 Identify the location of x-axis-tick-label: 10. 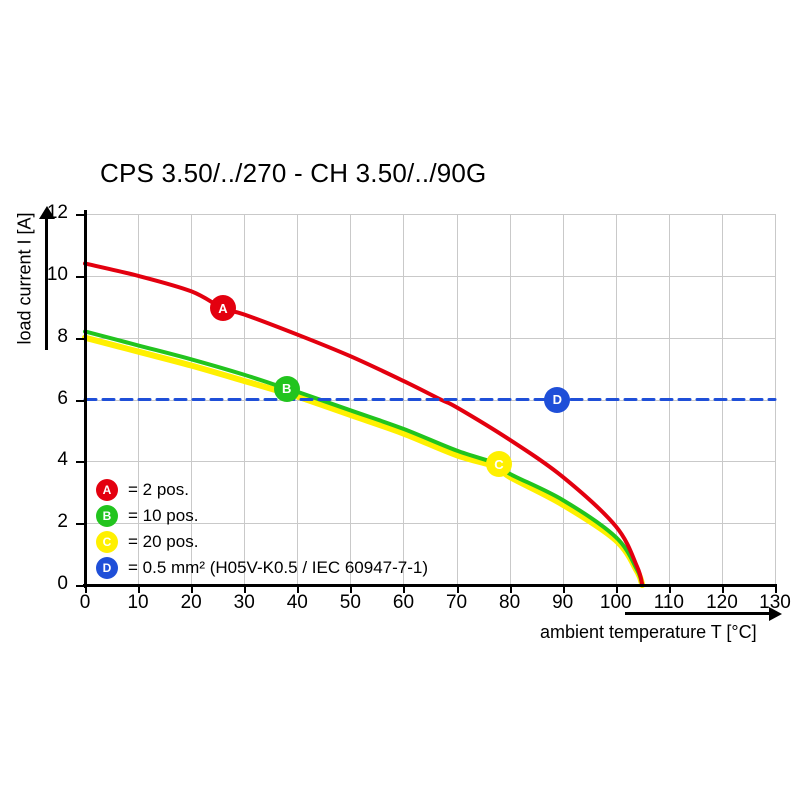
(138, 602).